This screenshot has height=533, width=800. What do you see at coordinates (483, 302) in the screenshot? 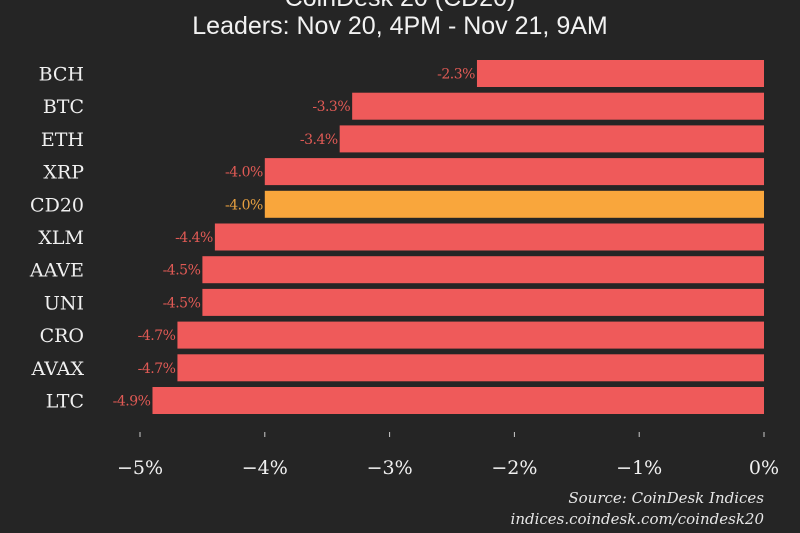
I see `bar-uni` at bounding box center [483, 302].